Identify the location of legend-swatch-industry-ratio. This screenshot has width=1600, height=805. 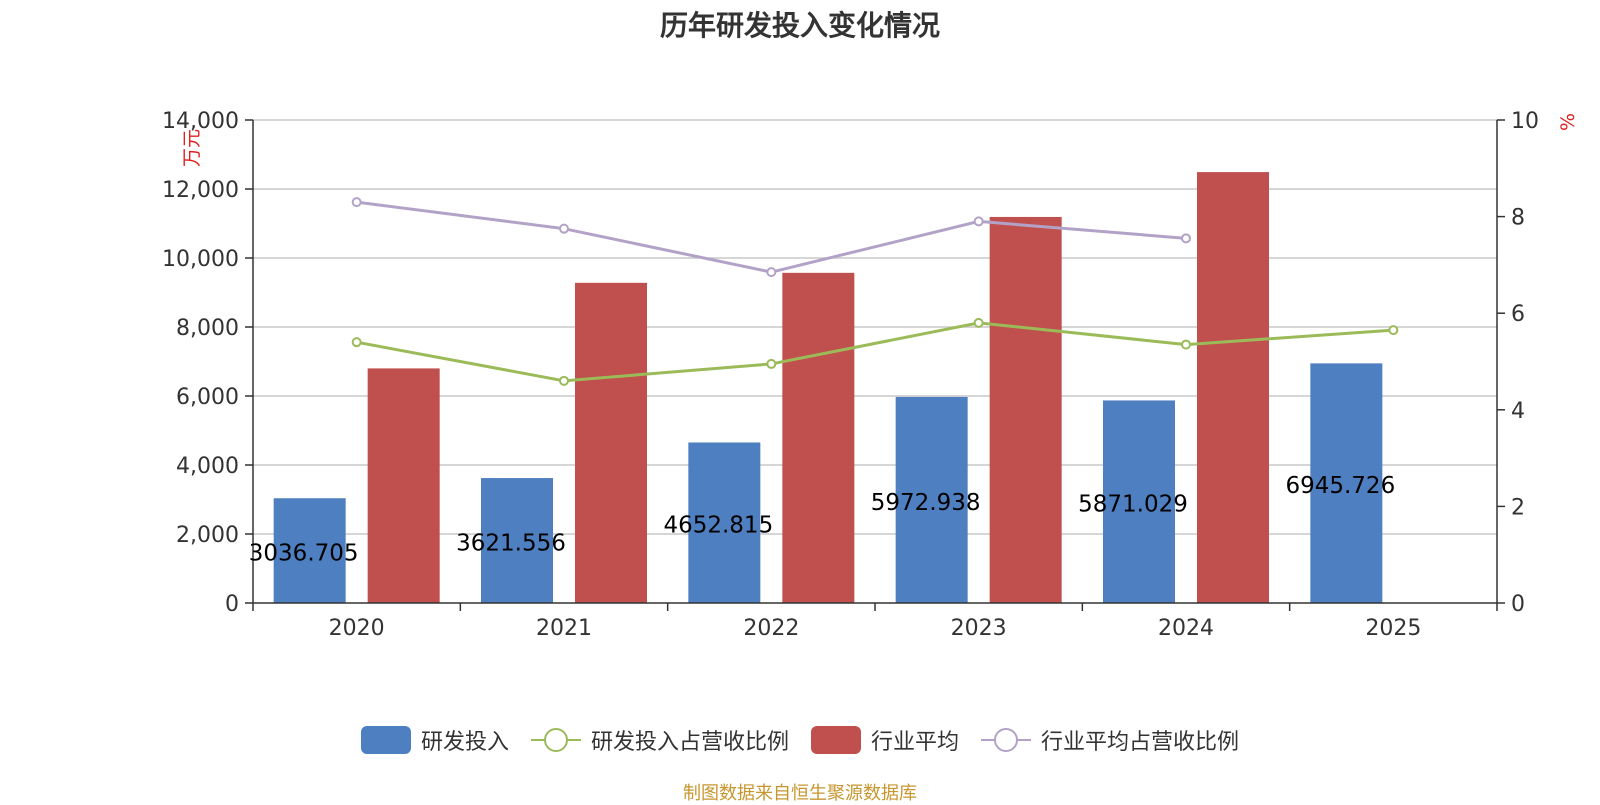
(1006, 740).